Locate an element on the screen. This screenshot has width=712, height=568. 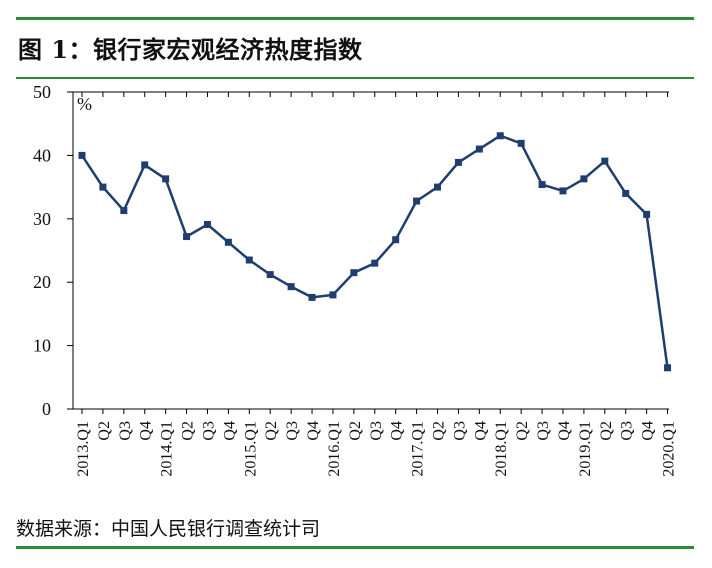
x-tick-label: 2015.Q1 is located at coordinates (250, 449).